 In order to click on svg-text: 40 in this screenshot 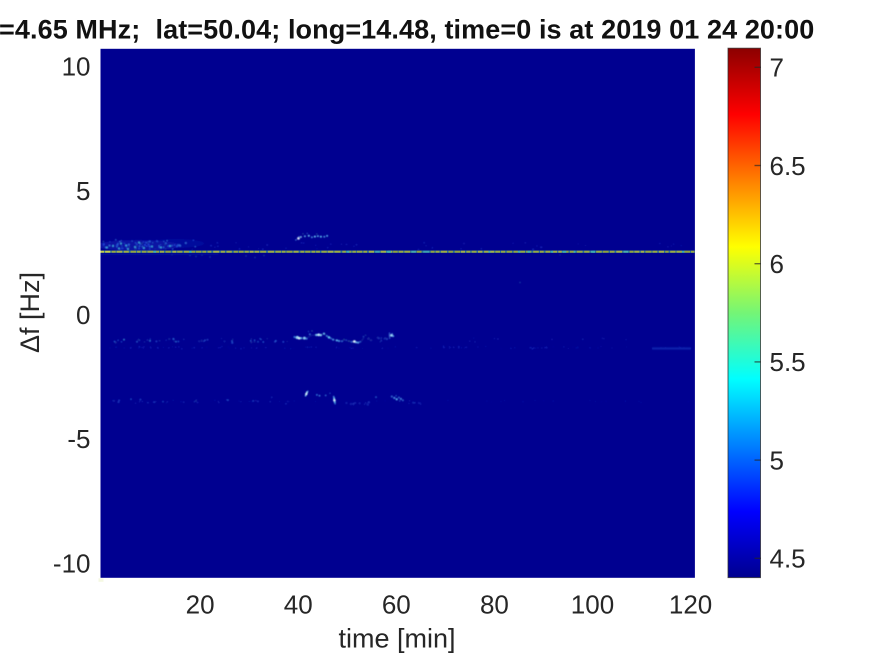, I will do `click(298, 604)`.